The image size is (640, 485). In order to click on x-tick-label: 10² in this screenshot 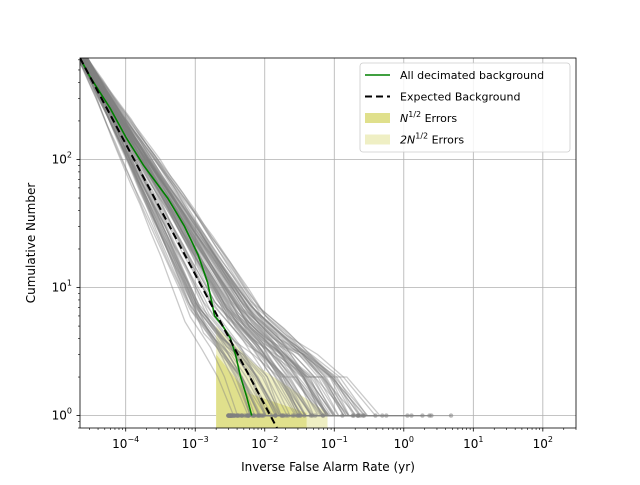, I will do `click(543, 443)`.